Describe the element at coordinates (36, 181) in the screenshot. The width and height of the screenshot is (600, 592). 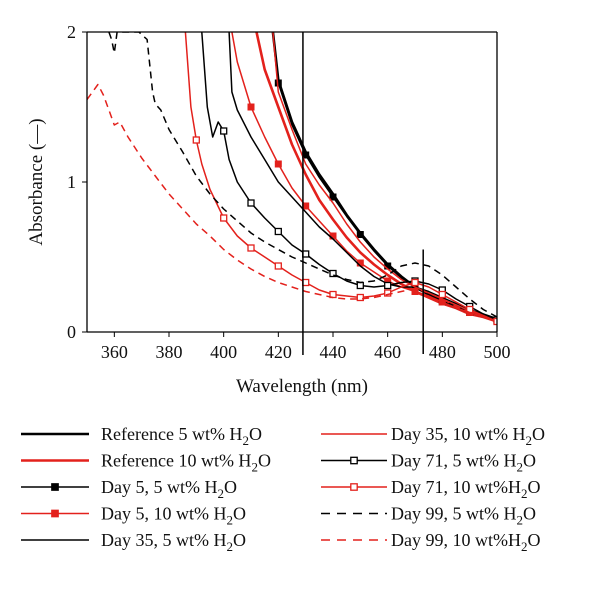
I see `y-axis-title: Absorbance (—)` at that location.